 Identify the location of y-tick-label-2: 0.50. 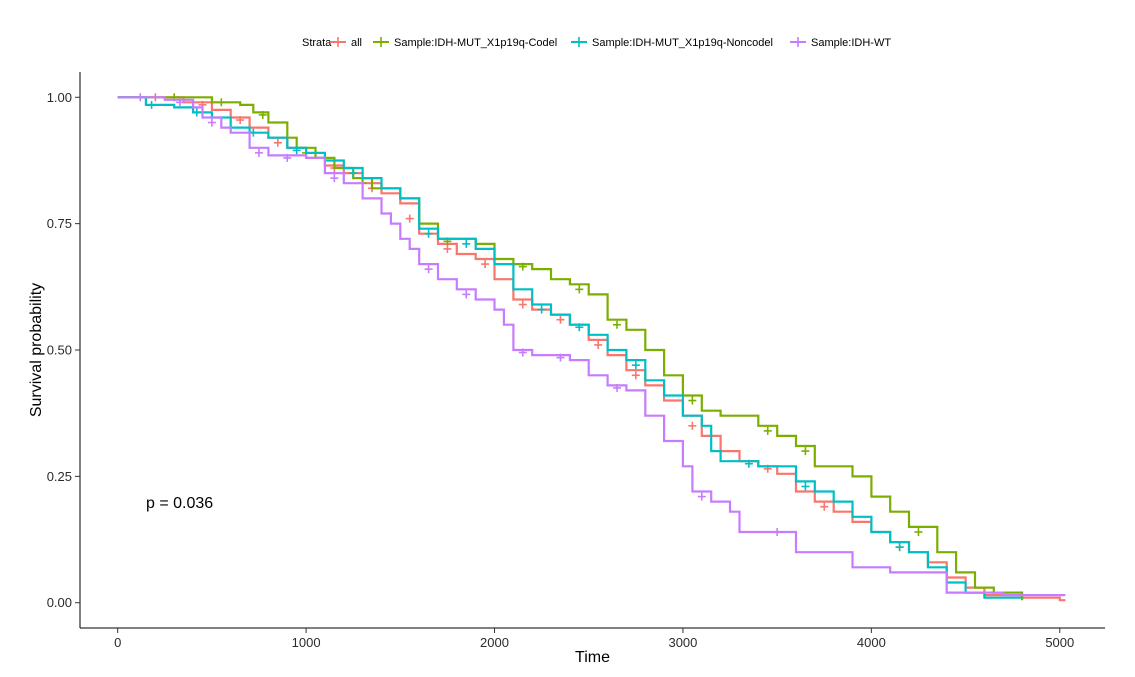
(59, 350).